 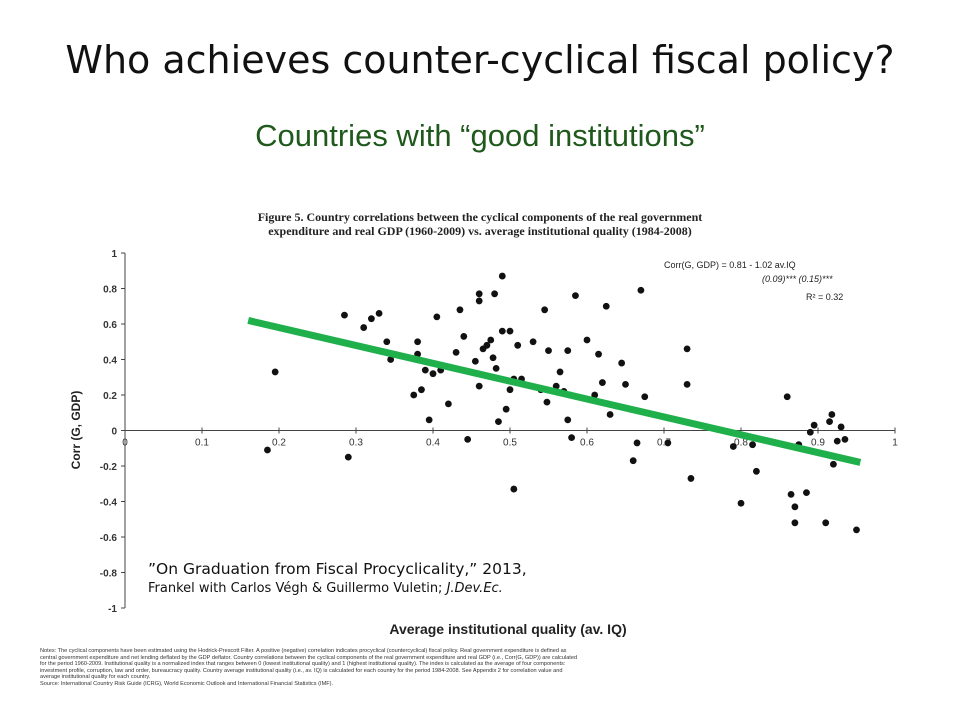 I want to click on y-axis-ticks: 1 0.8 0.6 0.4 0.2 0 -0.2 -0.4 -0.6 -0.8 -1, so click(x=112, y=432).